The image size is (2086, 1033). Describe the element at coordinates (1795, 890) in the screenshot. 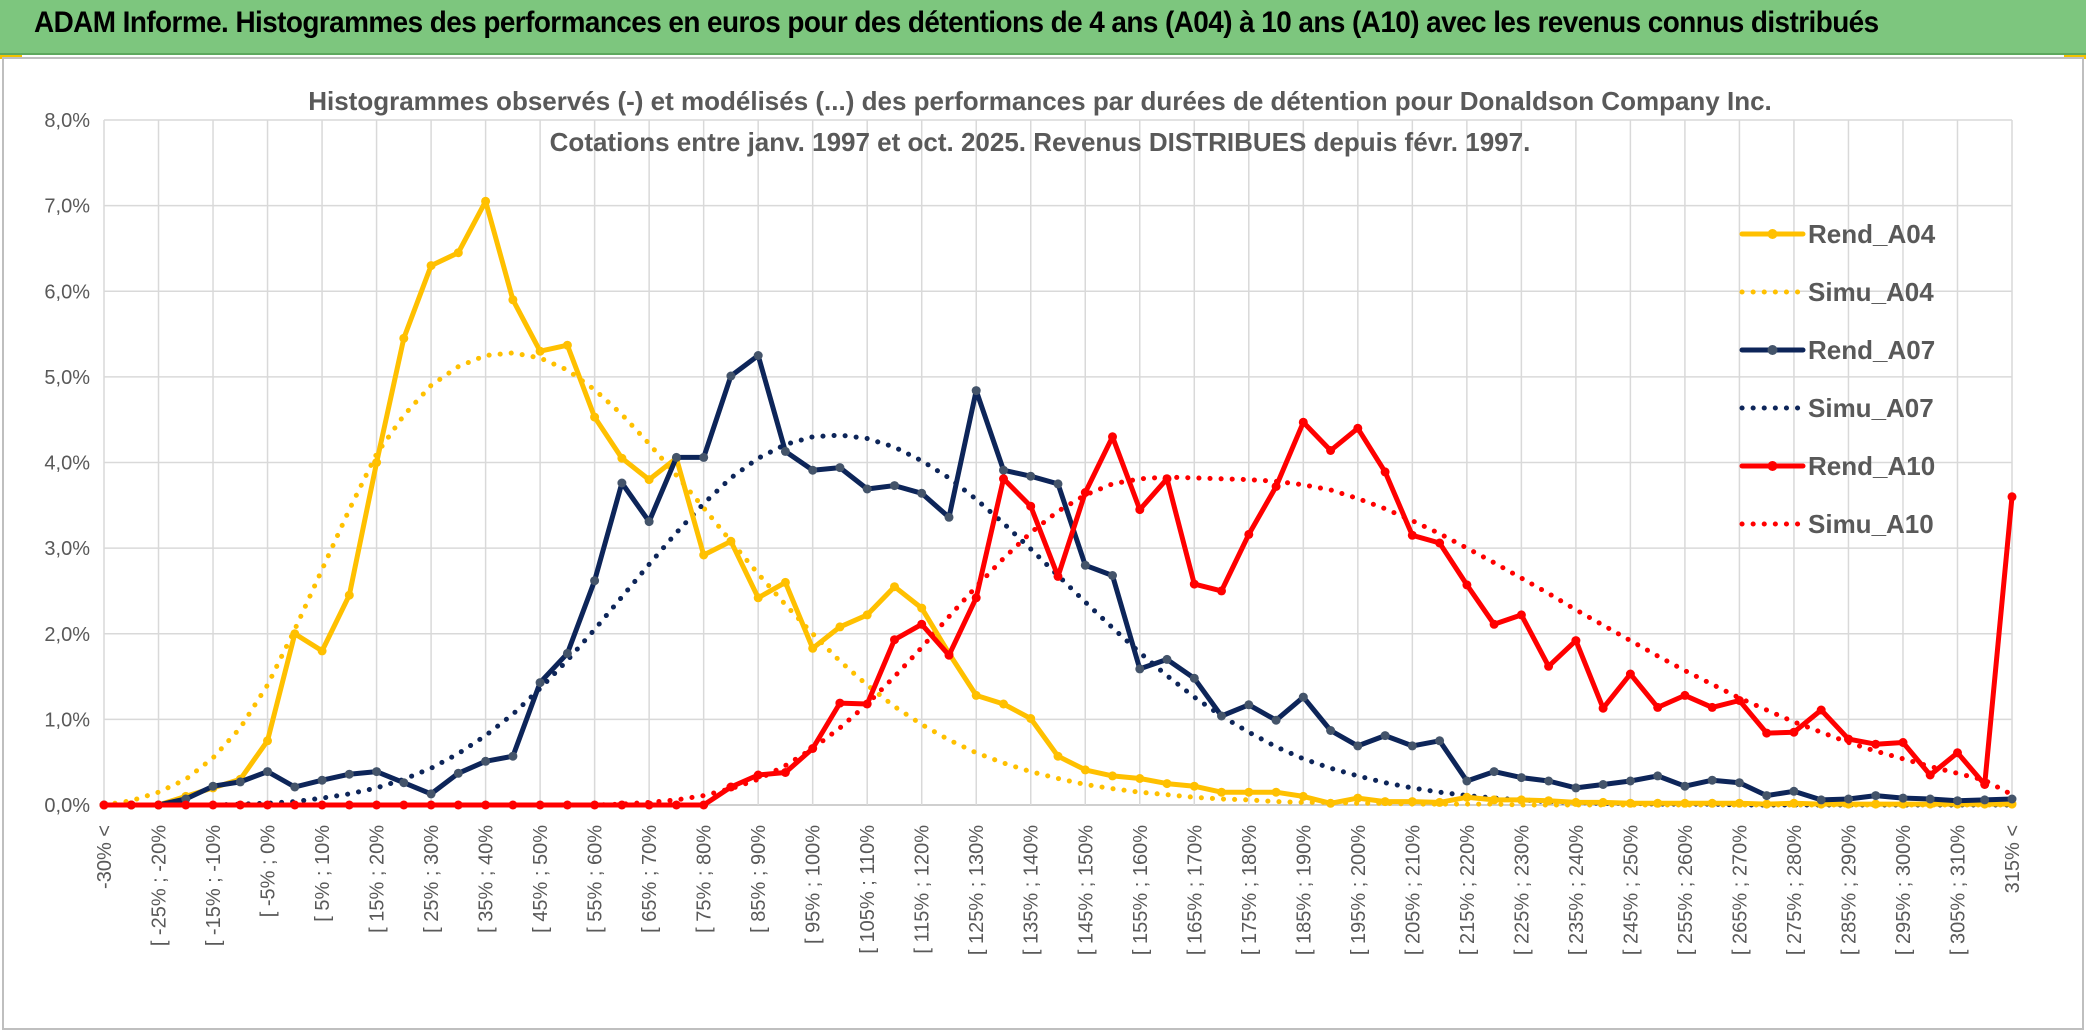

I see `x-tick-label: [ 275% ; 280%` at that location.